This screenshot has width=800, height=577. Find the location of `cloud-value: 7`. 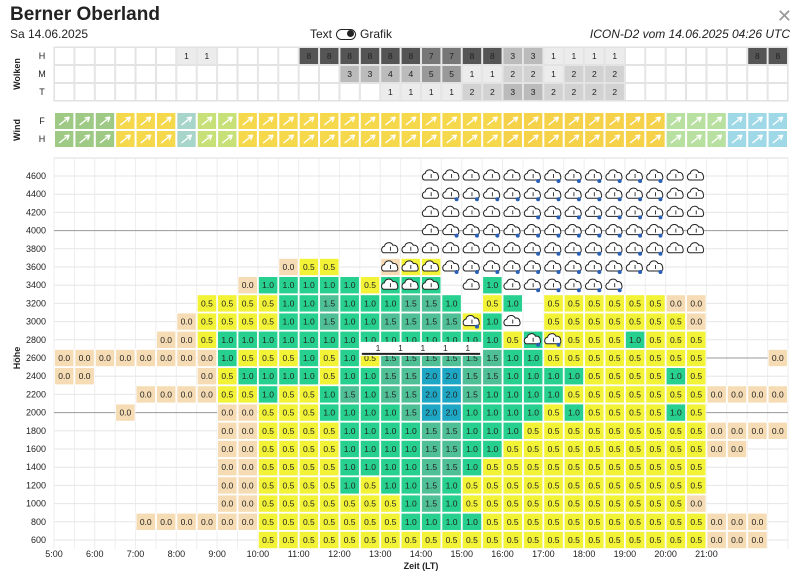

cloud-value: 7 is located at coordinates (451, 56).